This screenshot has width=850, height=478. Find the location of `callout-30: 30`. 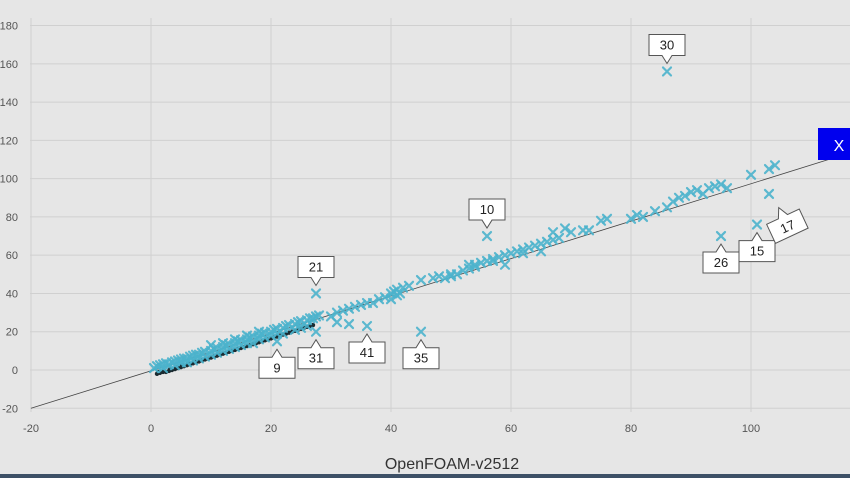

callout-30: 30 is located at coordinates (667, 49).